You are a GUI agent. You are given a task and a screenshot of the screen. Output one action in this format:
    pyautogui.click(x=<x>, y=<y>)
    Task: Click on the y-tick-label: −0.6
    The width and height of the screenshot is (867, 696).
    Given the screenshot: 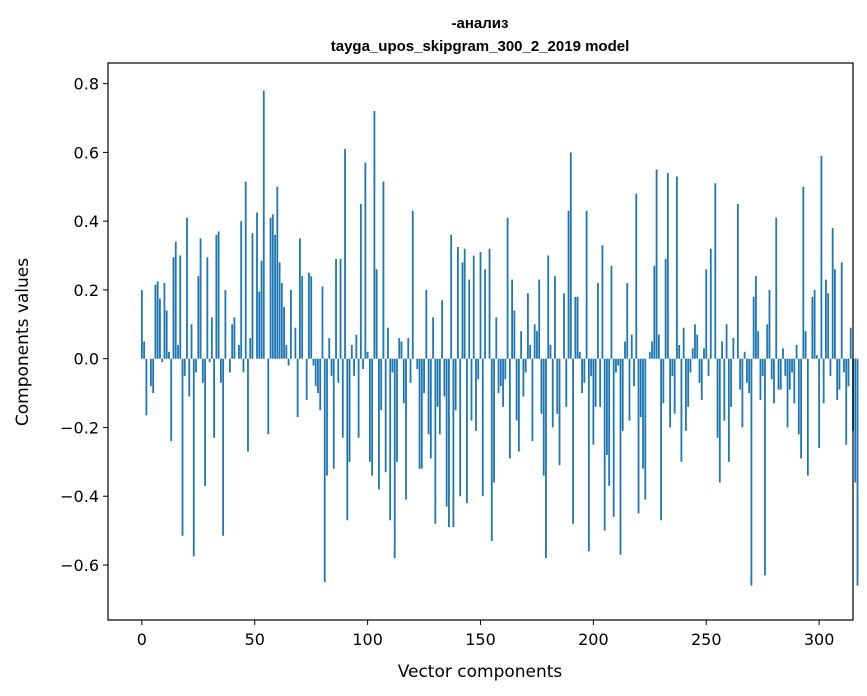 What is the action you would take?
    pyautogui.click(x=79, y=565)
    